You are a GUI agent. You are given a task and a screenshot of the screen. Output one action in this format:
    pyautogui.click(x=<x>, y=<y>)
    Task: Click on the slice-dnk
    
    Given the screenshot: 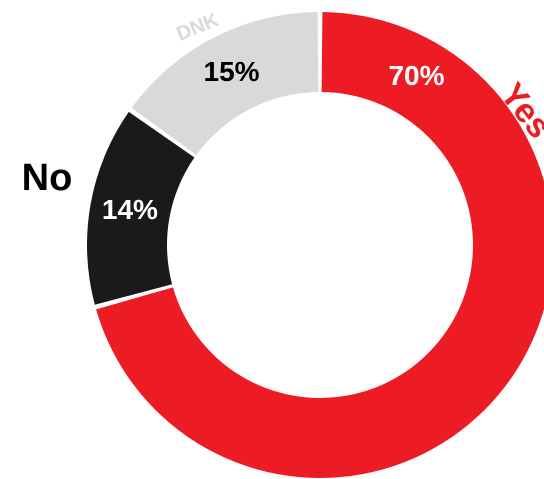 What is the action you would take?
    pyautogui.click(x=225, y=83)
    